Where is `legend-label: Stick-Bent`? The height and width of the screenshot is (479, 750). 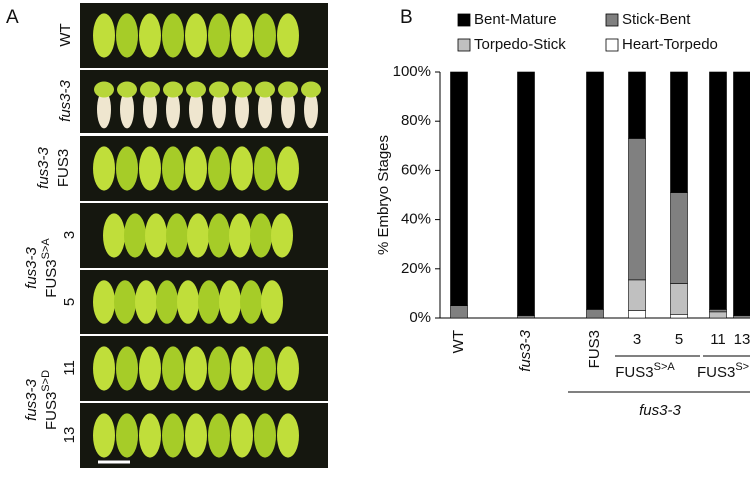 legend-label: Stick-Bent is located at coordinates (656, 19).